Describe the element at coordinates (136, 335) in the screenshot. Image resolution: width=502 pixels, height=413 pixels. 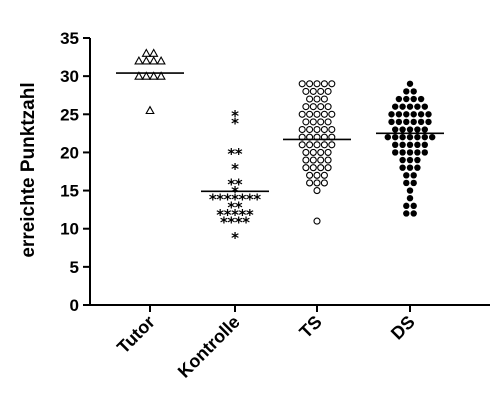
I see `x-tick-label-tutor: Tutor` at that location.